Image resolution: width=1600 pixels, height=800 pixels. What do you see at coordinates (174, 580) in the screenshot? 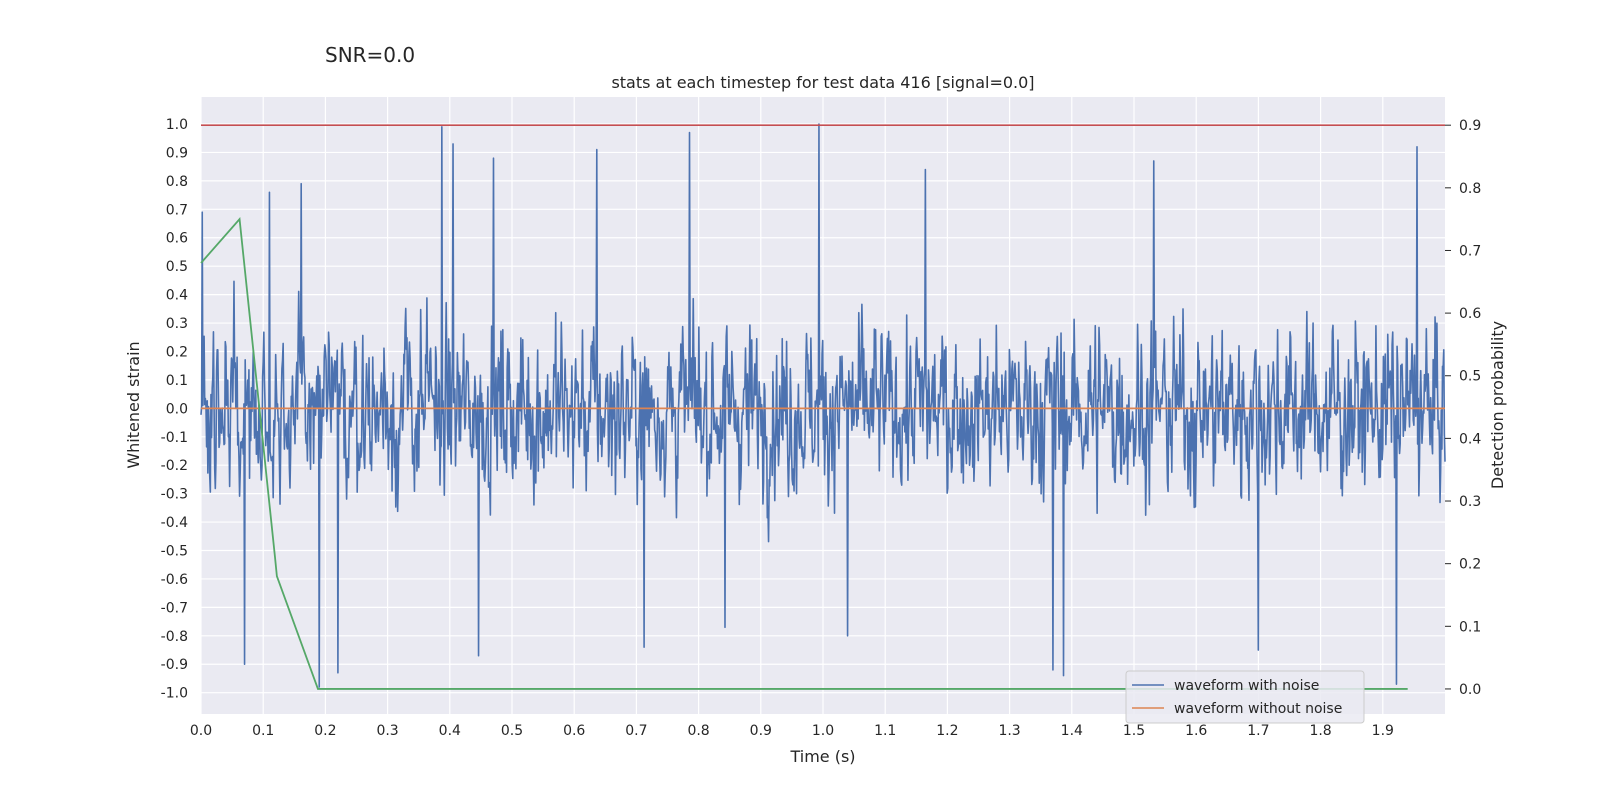
I see `y-tick-label: -0.6` at bounding box center [174, 580].